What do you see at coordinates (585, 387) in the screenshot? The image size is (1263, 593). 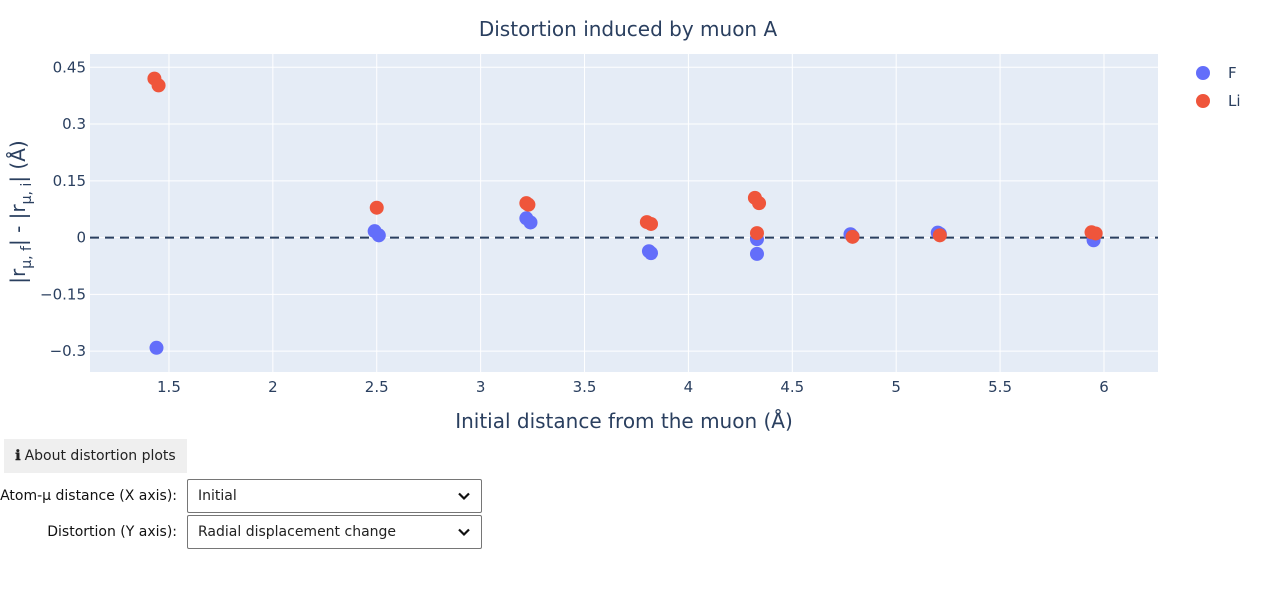 I see `x-tick-label: 3.5` at bounding box center [585, 387].